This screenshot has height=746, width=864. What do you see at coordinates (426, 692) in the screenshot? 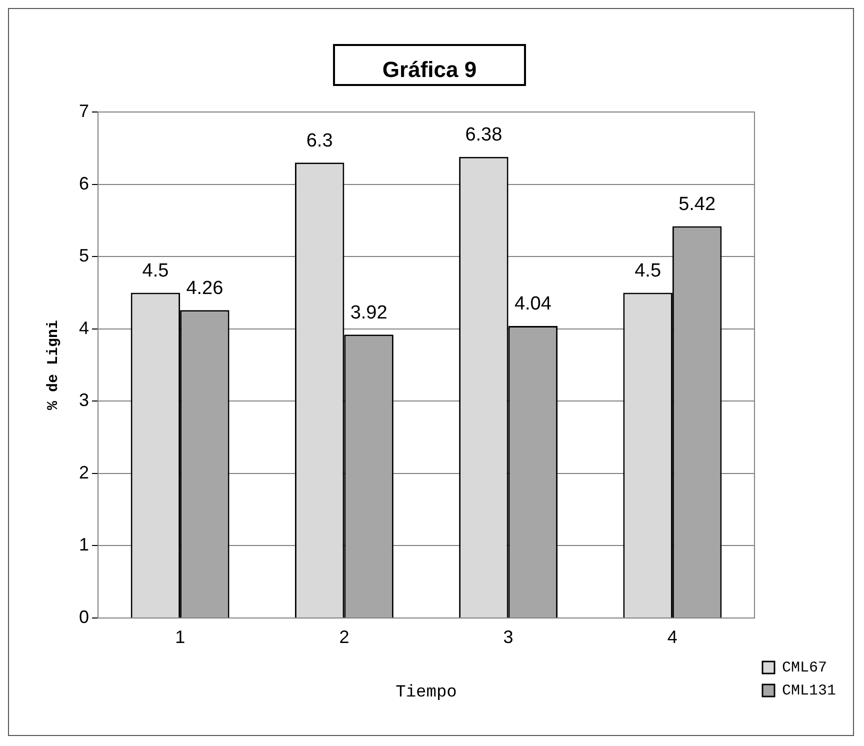
I see `x-axis-title: Tiempo` at bounding box center [426, 692].